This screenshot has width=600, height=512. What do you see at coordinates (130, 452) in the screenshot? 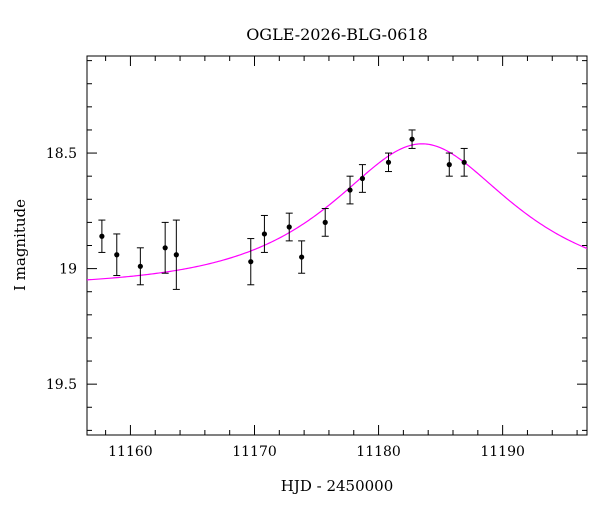
I see `x-tick-label: 11160` at bounding box center [130, 452].